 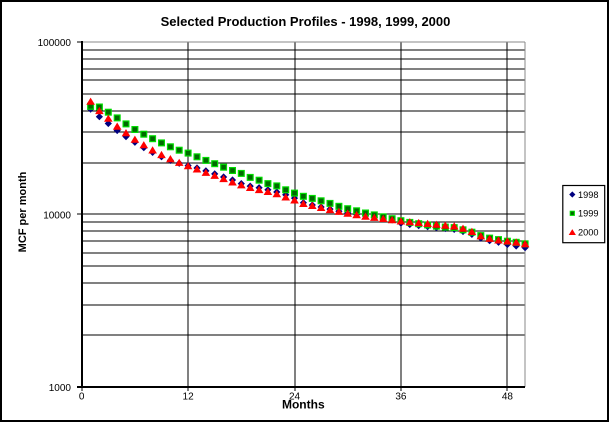 What do you see at coordinates (82, 397) in the screenshot?
I see `svg-text: 0` at bounding box center [82, 397].